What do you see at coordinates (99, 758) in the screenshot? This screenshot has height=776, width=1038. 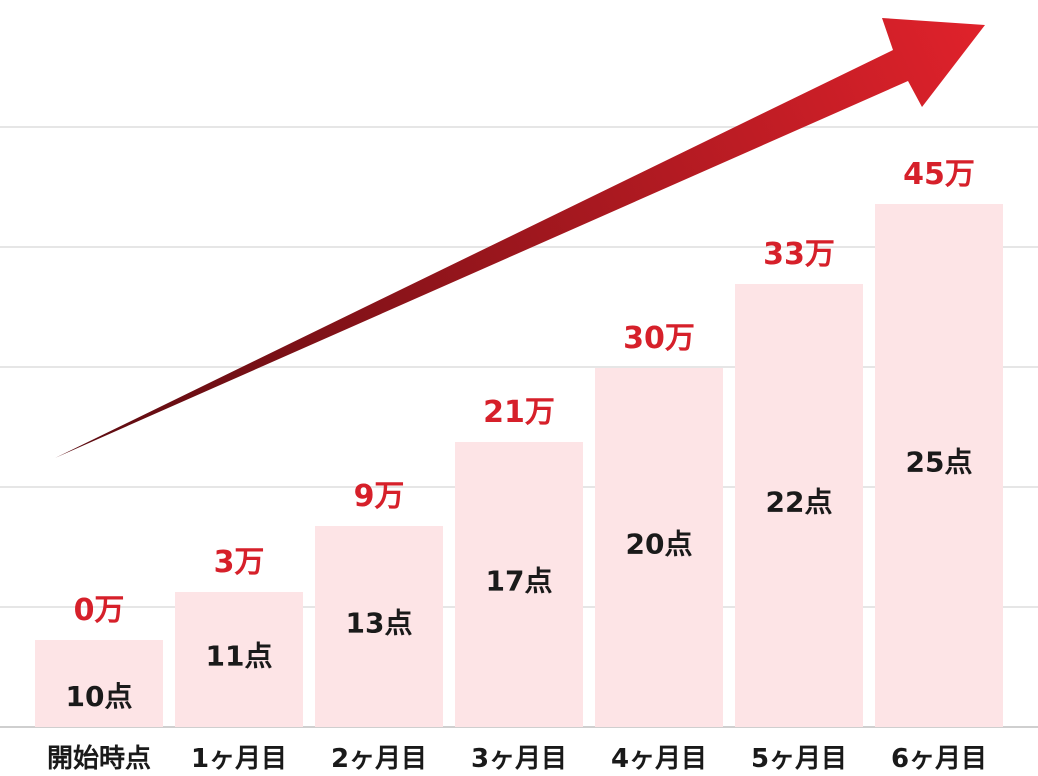 I see `x-tick-label: 開始時点` at bounding box center [99, 758].